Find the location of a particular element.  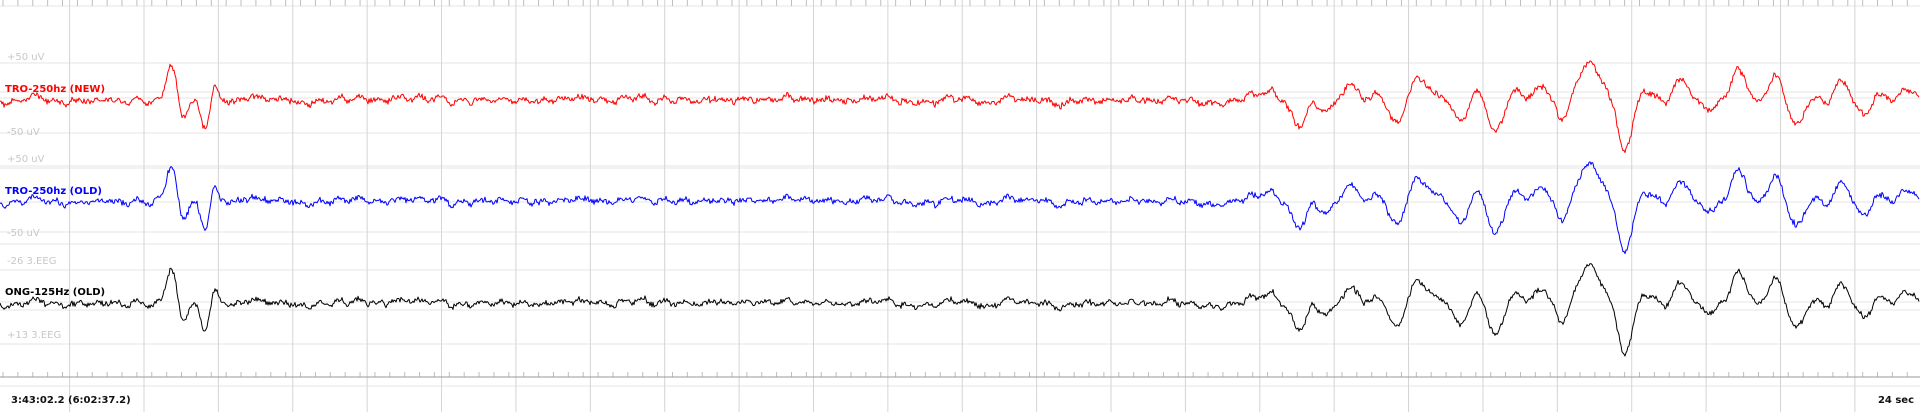

window-duration-label: 24 sec is located at coordinates (1895, 400).